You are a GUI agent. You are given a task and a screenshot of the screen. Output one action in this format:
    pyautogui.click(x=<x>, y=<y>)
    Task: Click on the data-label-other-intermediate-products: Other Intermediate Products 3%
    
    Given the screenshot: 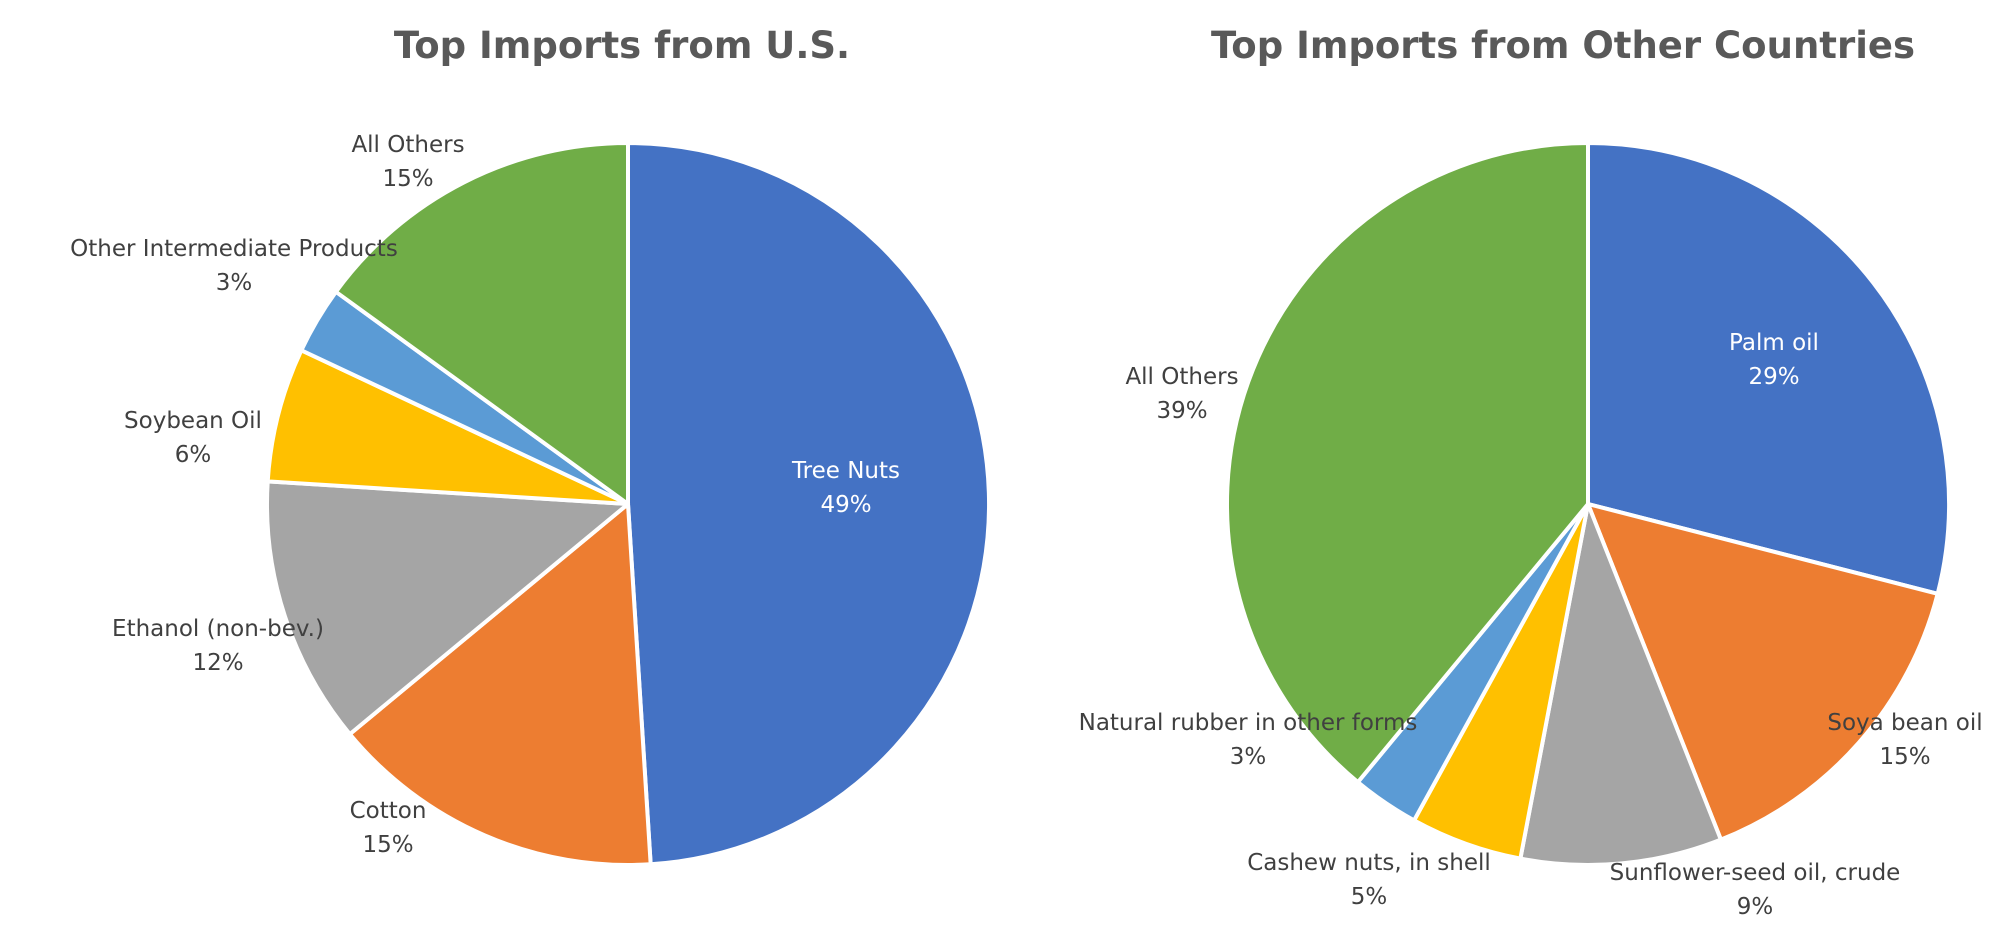 What is the action you would take?
    pyautogui.click(x=234, y=266)
    